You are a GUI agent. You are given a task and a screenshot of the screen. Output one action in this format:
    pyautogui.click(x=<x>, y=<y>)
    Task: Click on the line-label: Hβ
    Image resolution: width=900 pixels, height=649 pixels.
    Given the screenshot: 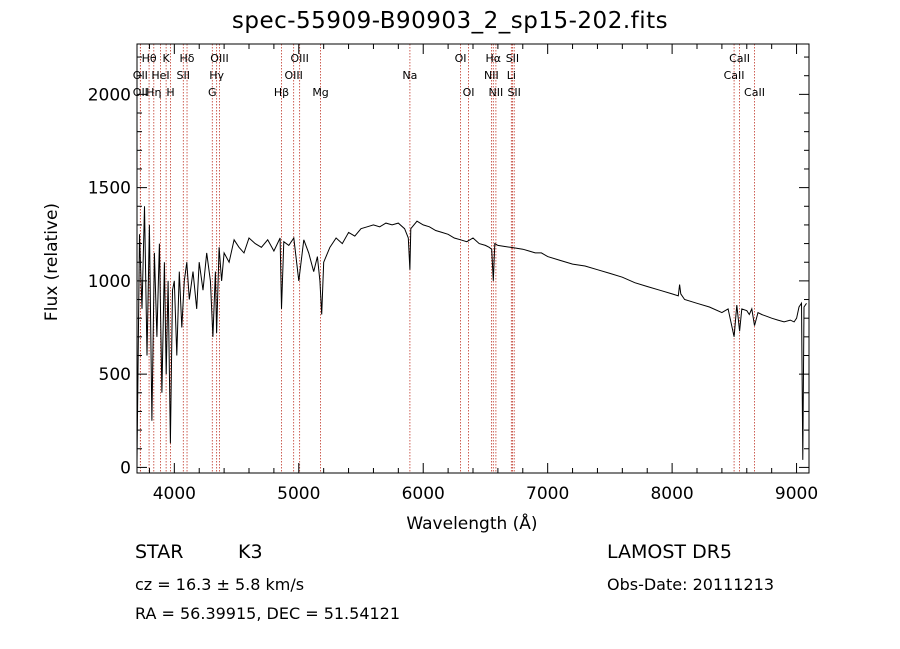 What is the action you would take?
    pyautogui.click(x=281, y=92)
    